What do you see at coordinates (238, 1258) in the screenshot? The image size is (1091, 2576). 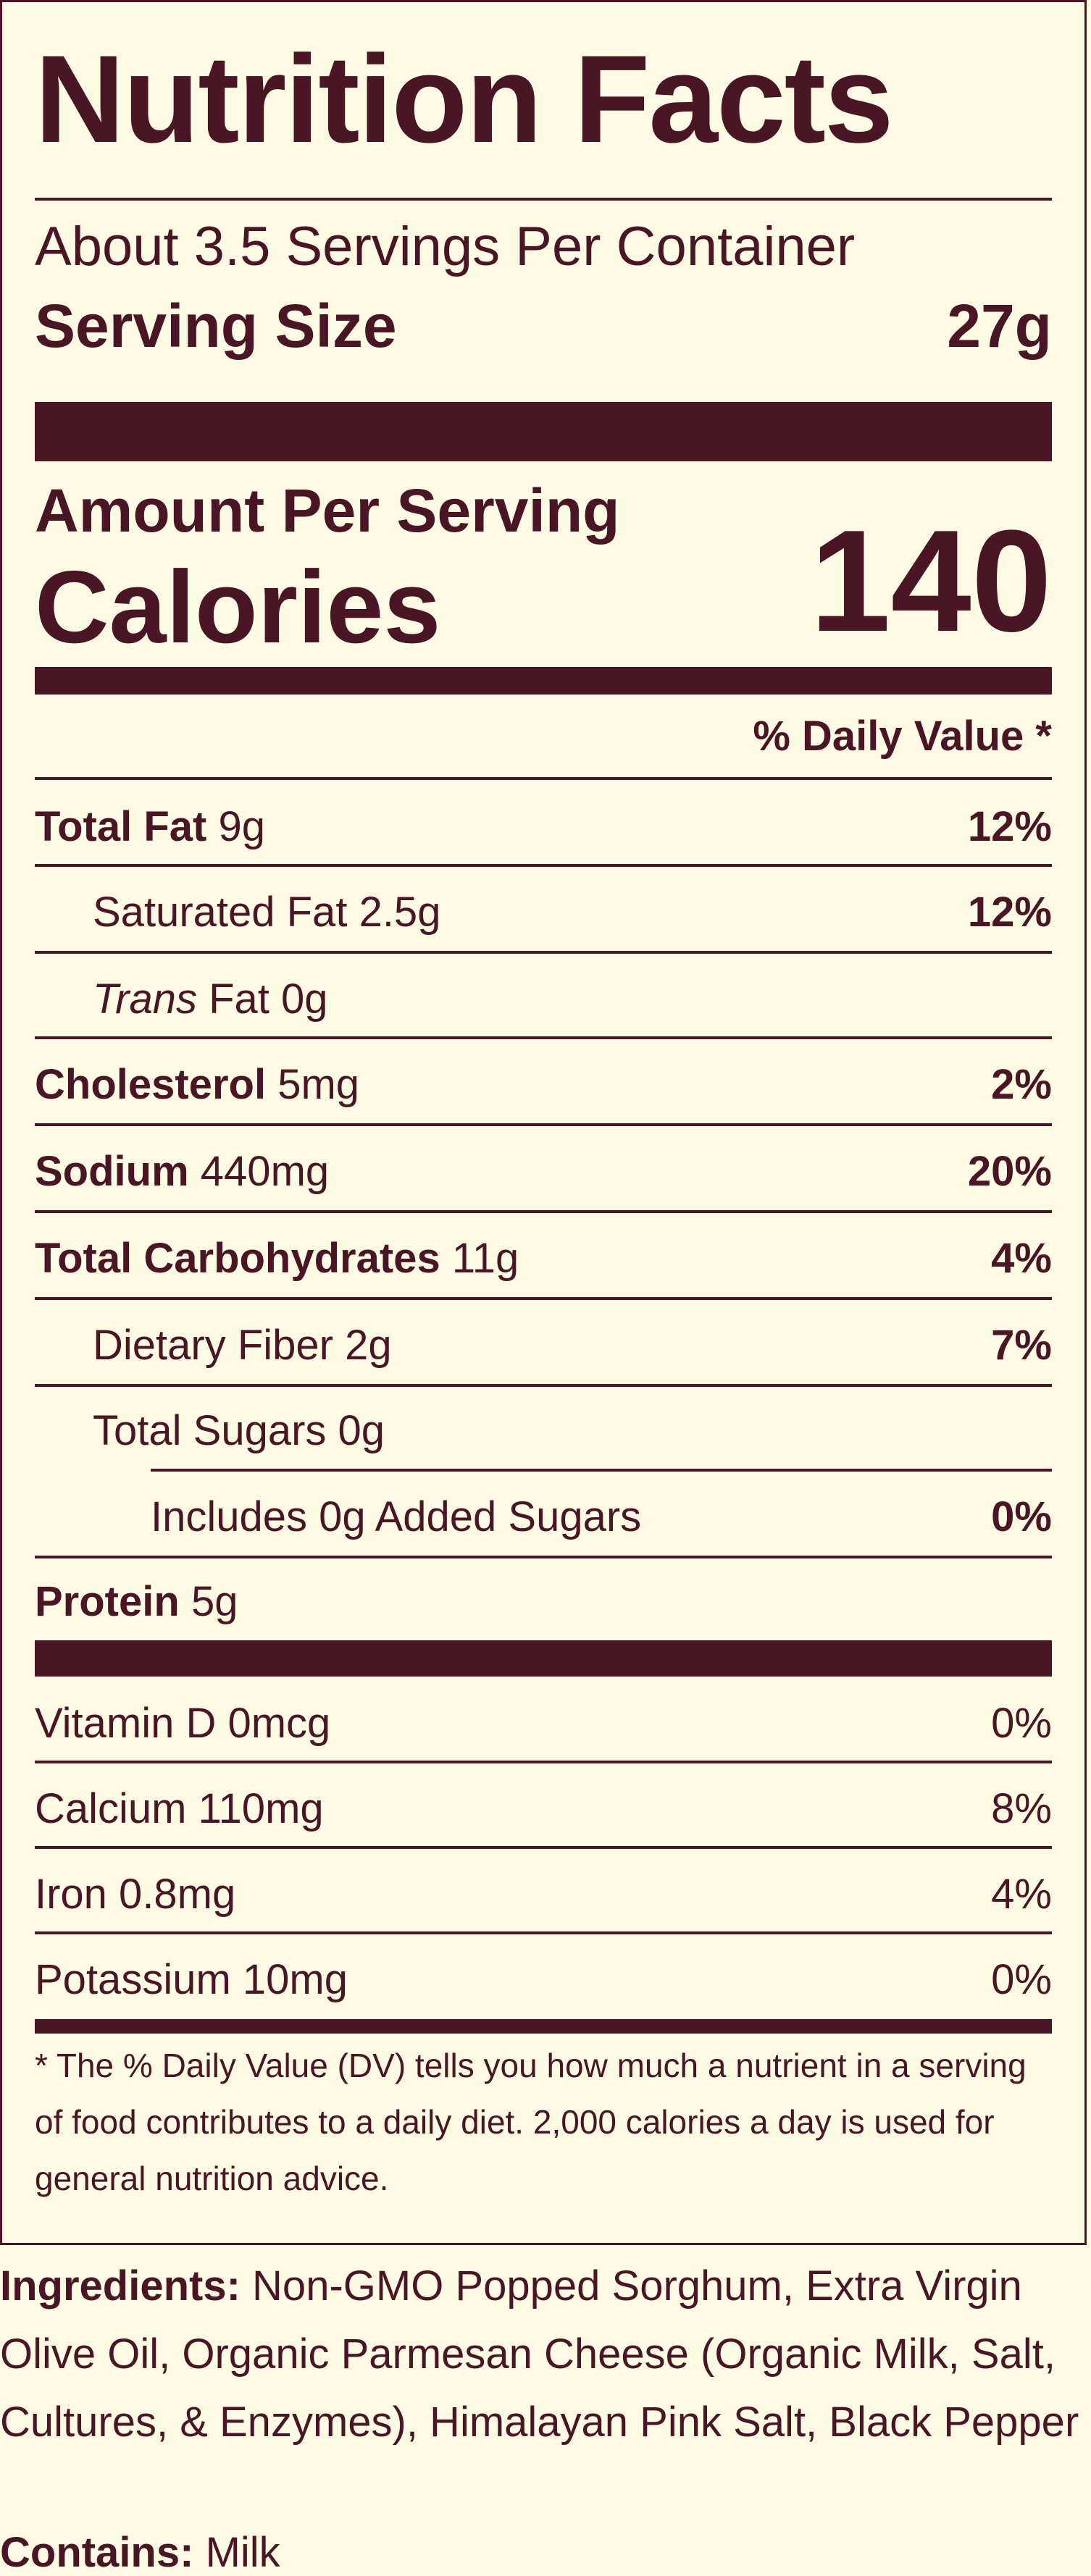 I see `nutrient-name: Total Carbohydrates` at bounding box center [238, 1258].